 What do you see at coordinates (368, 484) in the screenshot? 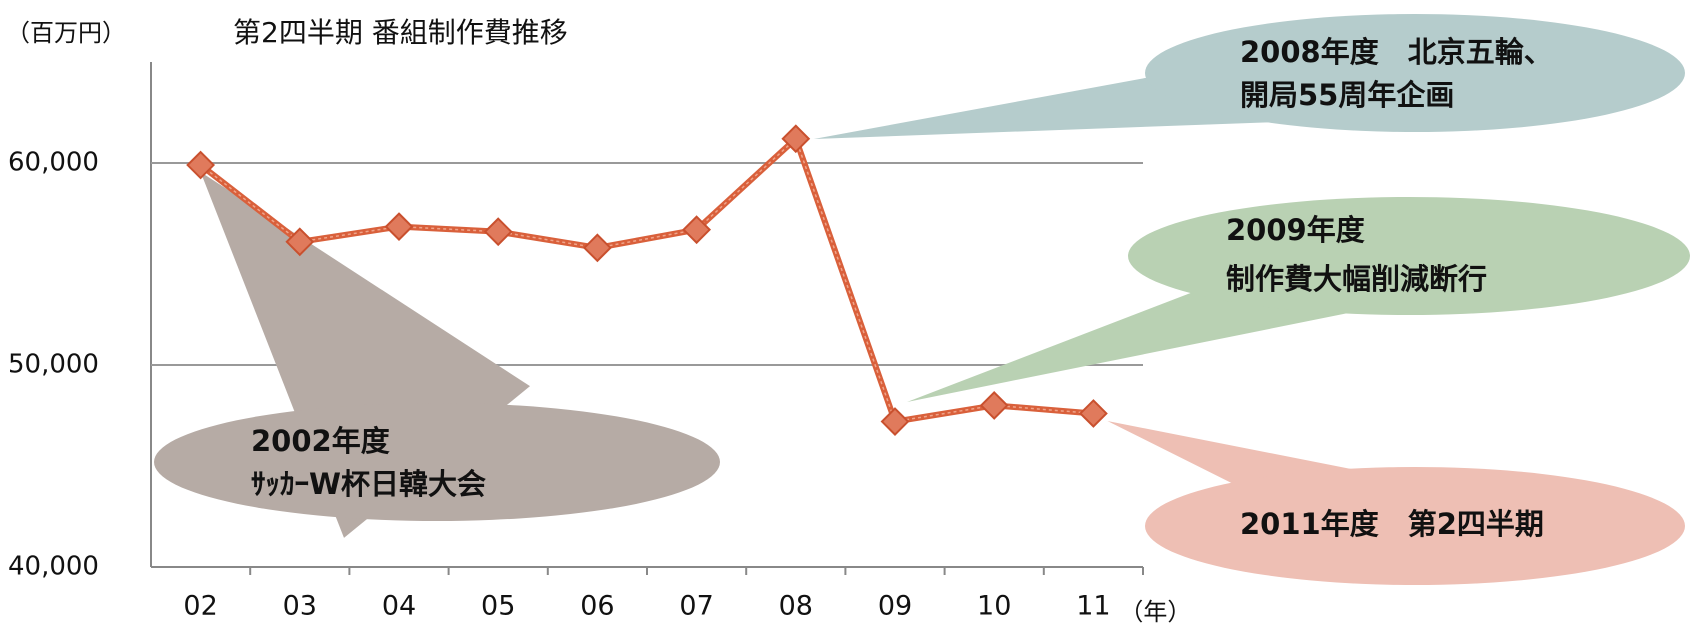
I see `annotation-text: ｻｯｶｰW杯日韓大会` at bounding box center [368, 484].